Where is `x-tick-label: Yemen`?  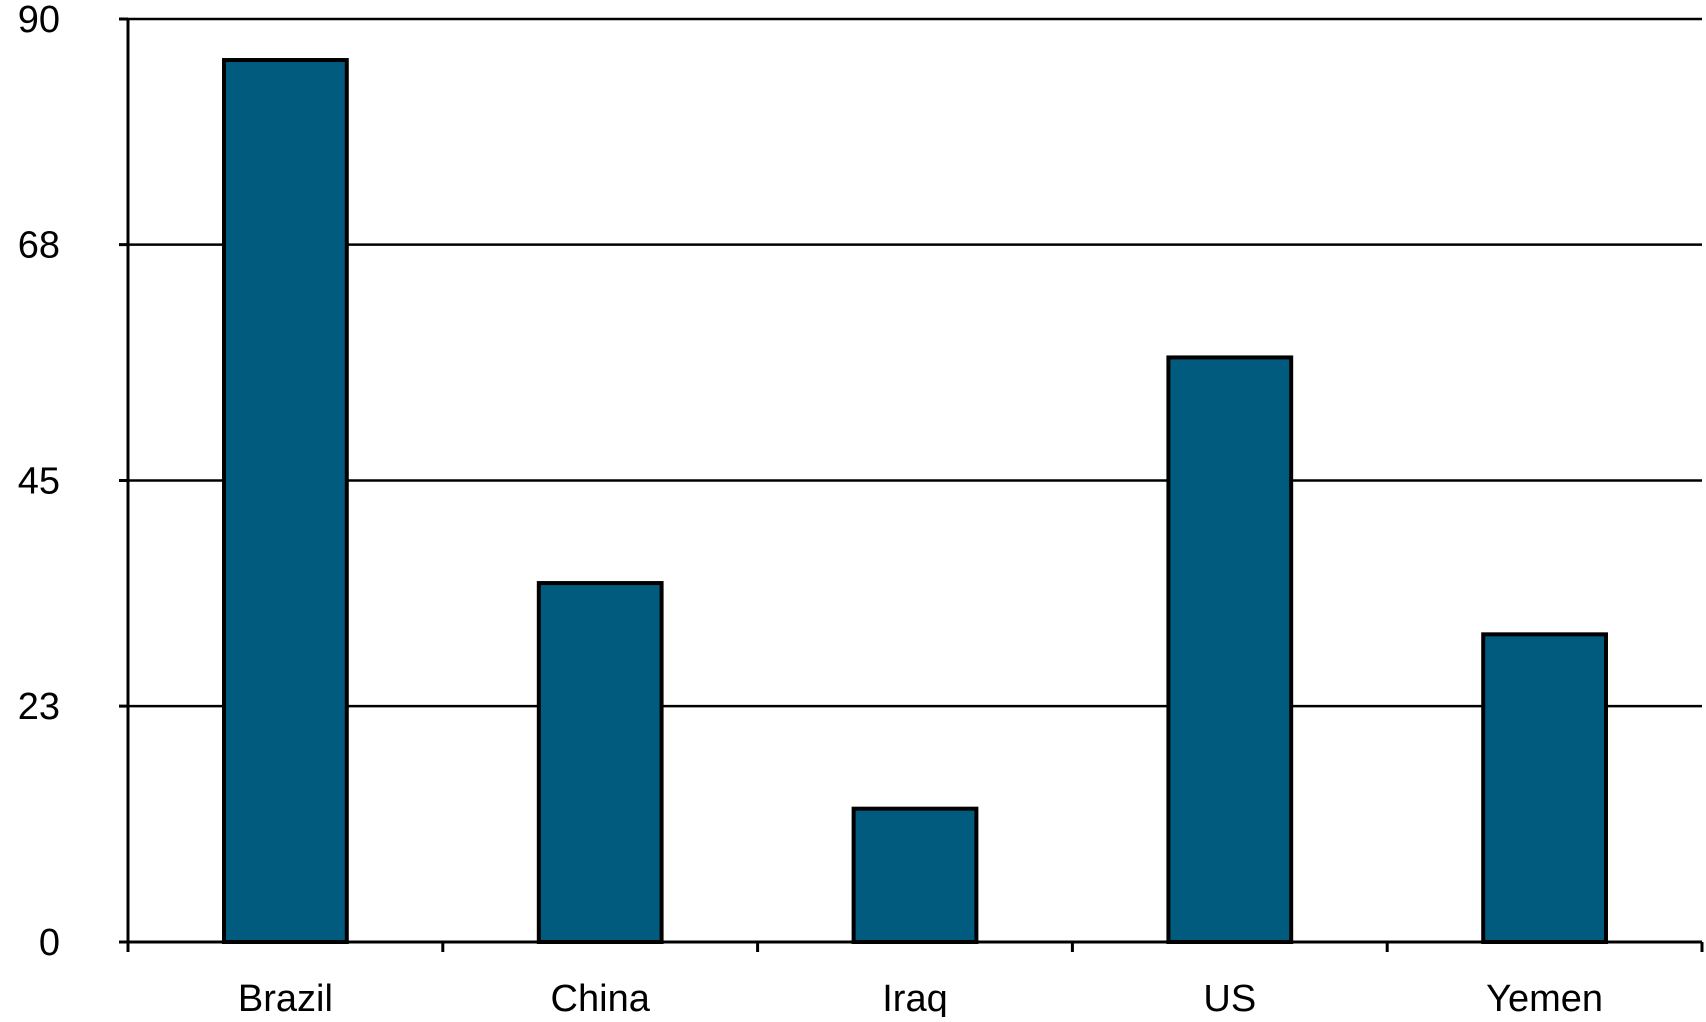 x-tick-label: Yemen is located at coordinates (1544, 997).